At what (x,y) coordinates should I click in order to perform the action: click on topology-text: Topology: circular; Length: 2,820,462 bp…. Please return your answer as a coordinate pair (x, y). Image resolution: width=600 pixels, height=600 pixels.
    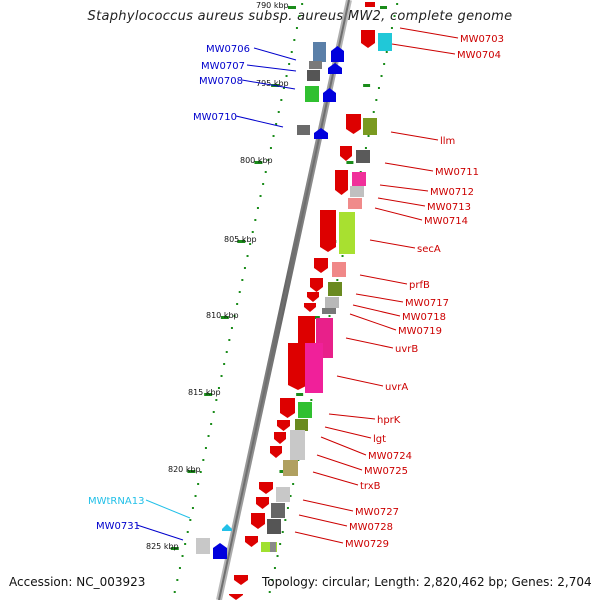
    Looking at the image, I should click on (427, 582).